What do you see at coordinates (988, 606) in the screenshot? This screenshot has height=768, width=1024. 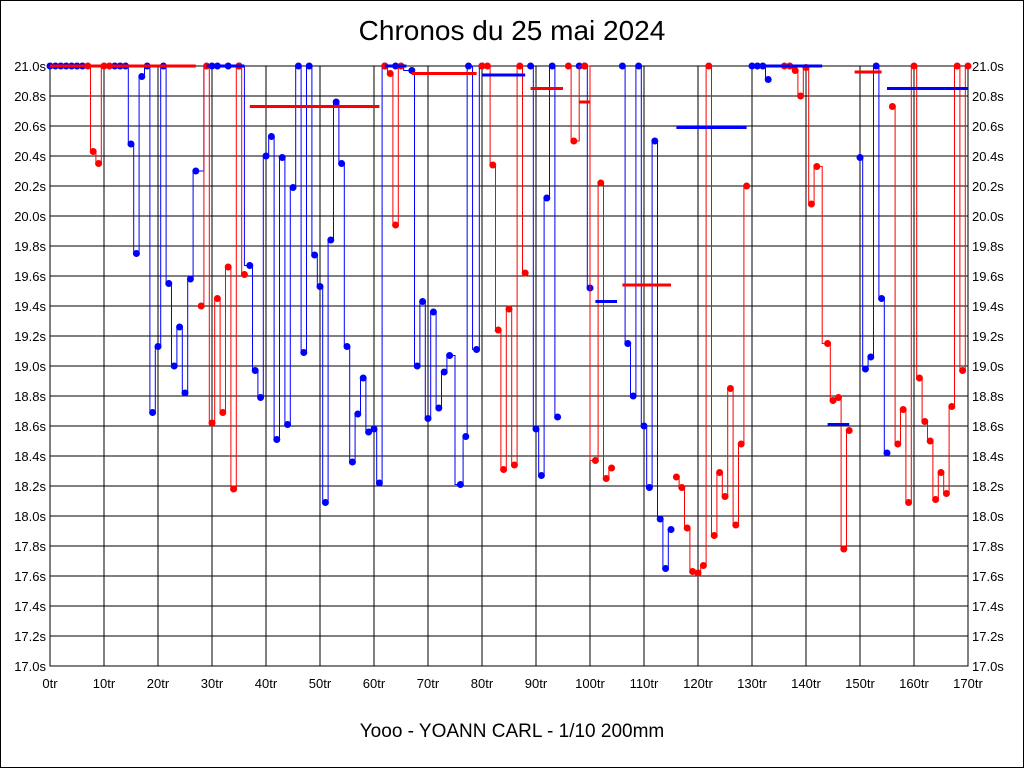 I see `y-tick-label-right: 17.4s` at bounding box center [988, 606].